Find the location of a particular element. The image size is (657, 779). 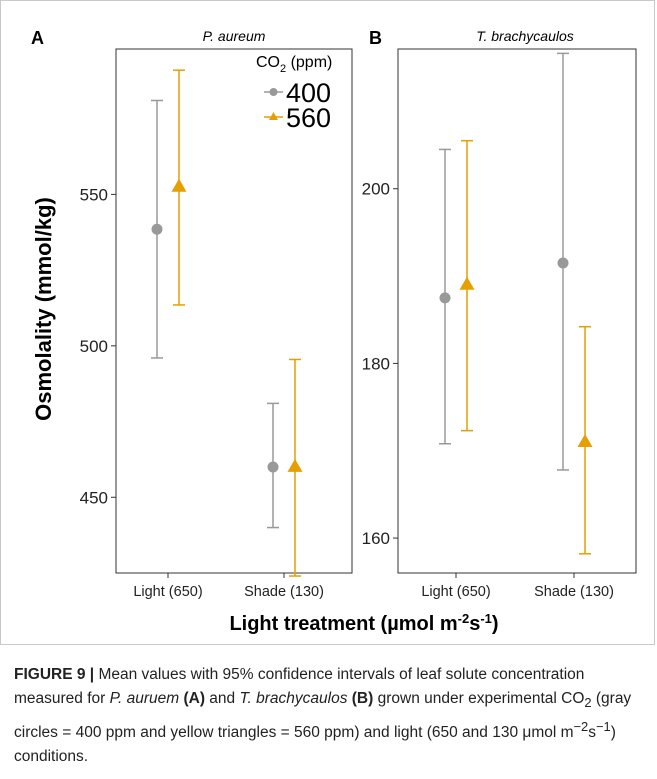

panel-a-series-400-1-point is located at coordinates (273, 467).